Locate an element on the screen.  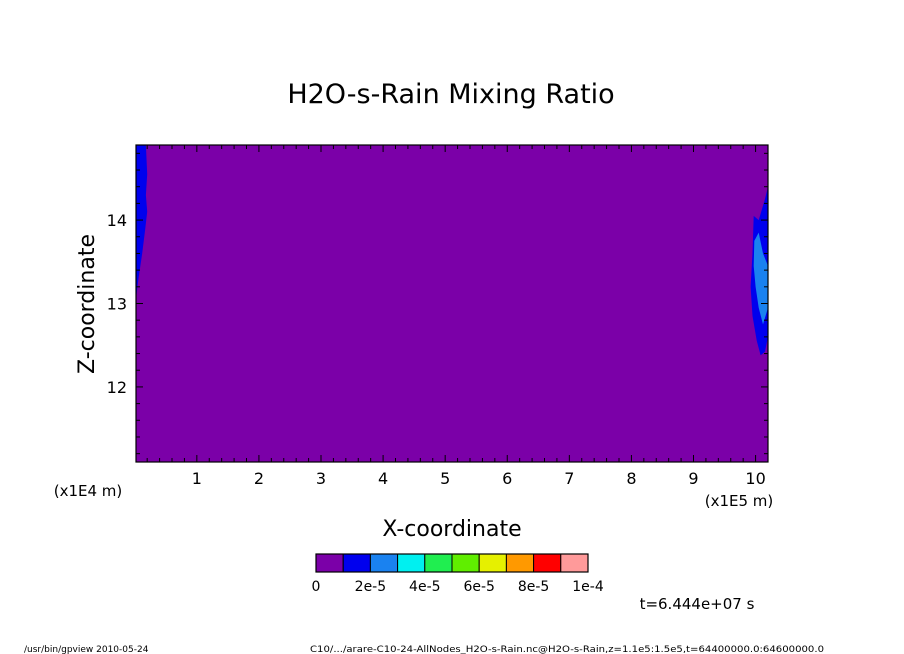
y-tick-label: 12 is located at coordinates (117, 387).